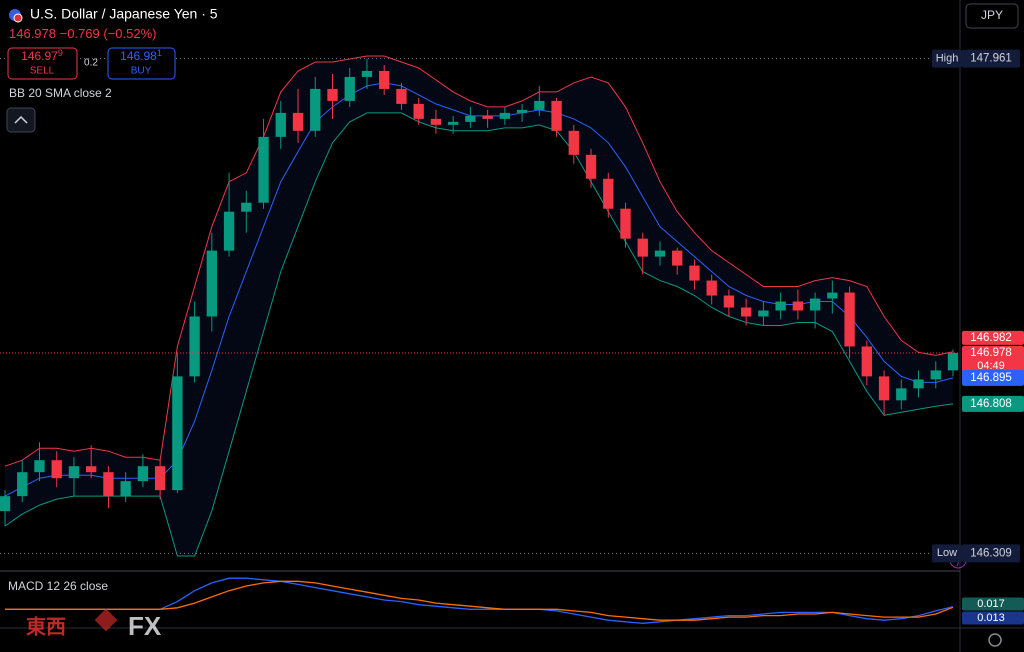 This screenshot has width=1024, height=652. I want to click on buy-price: 146.981, so click(141, 55).